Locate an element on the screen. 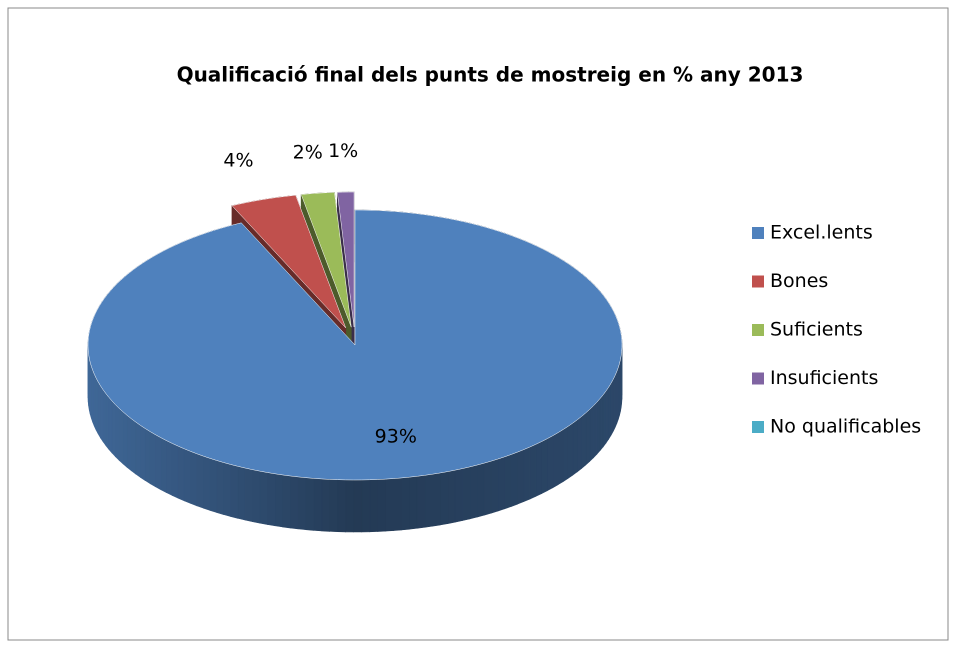 The width and height of the screenshot is (956, 649). data-label: 4% is located at coordinates (238, 160).